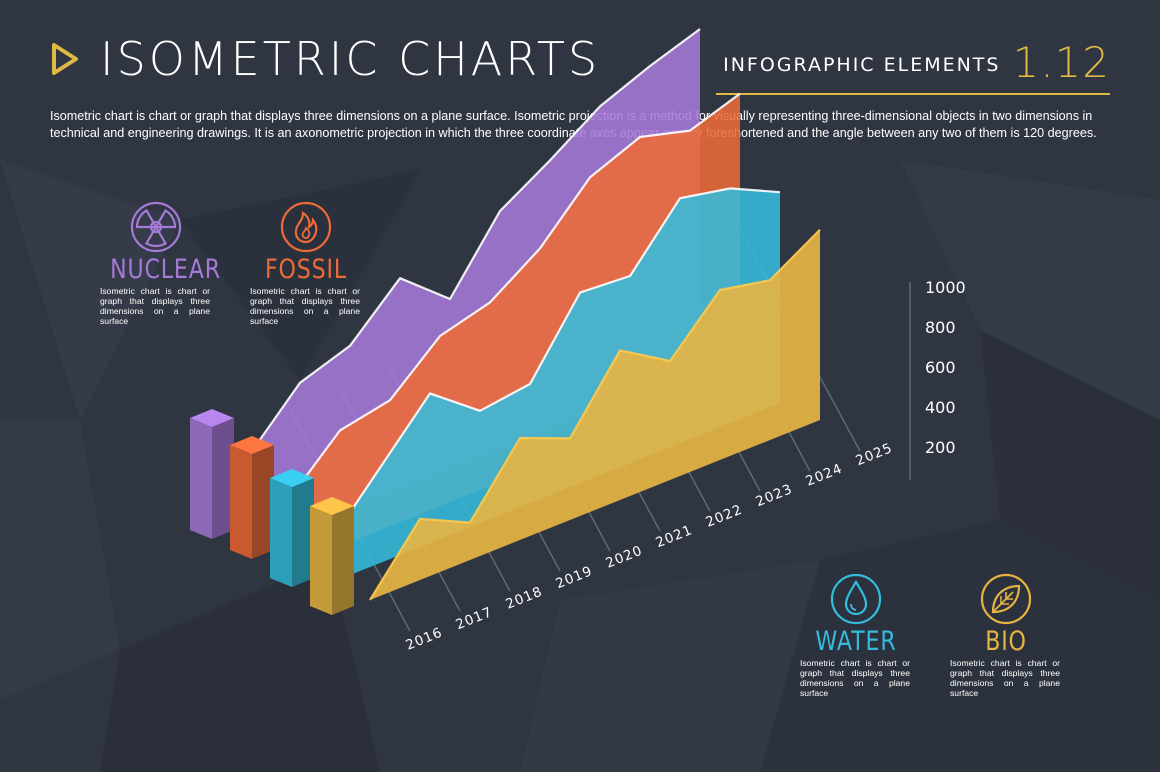 Image resolution: width=1160 pixels, height=772 pixels. I want to click on x-tick-label: 2020, so click(625, 557).